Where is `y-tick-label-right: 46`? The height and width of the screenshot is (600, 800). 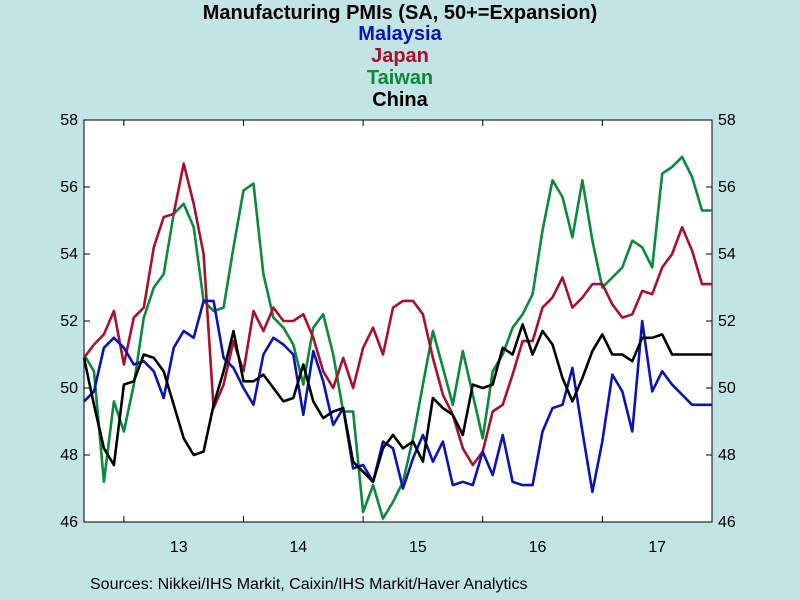
y-tick-label-right: 46 is located at coordinates (727, 522).